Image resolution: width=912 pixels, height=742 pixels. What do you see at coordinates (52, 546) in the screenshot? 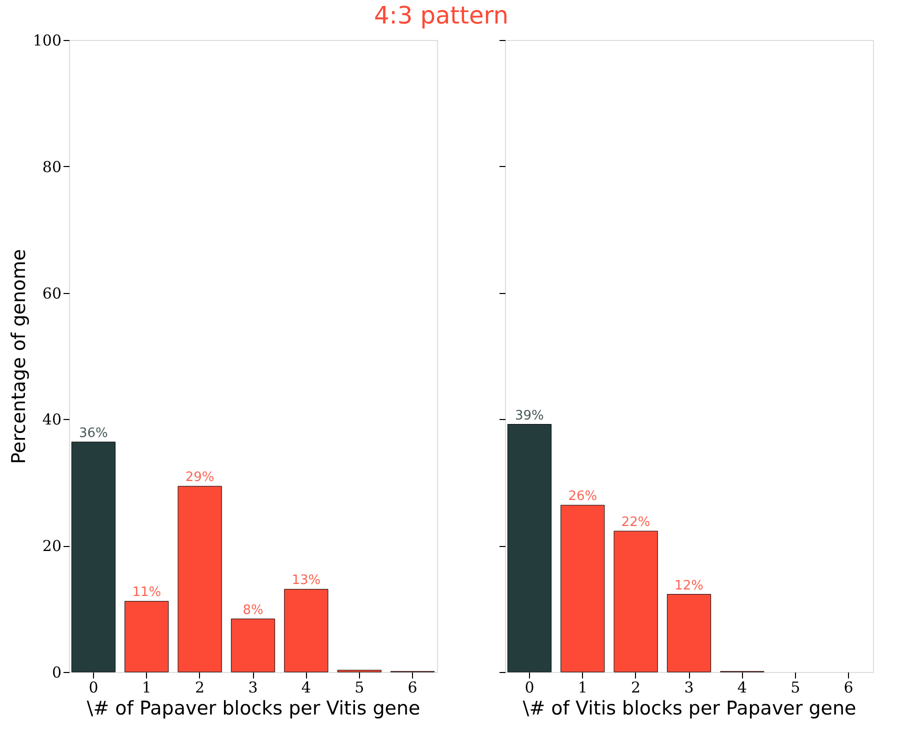
I see `y-tick-label: 20` at bounding box center [52, 546].